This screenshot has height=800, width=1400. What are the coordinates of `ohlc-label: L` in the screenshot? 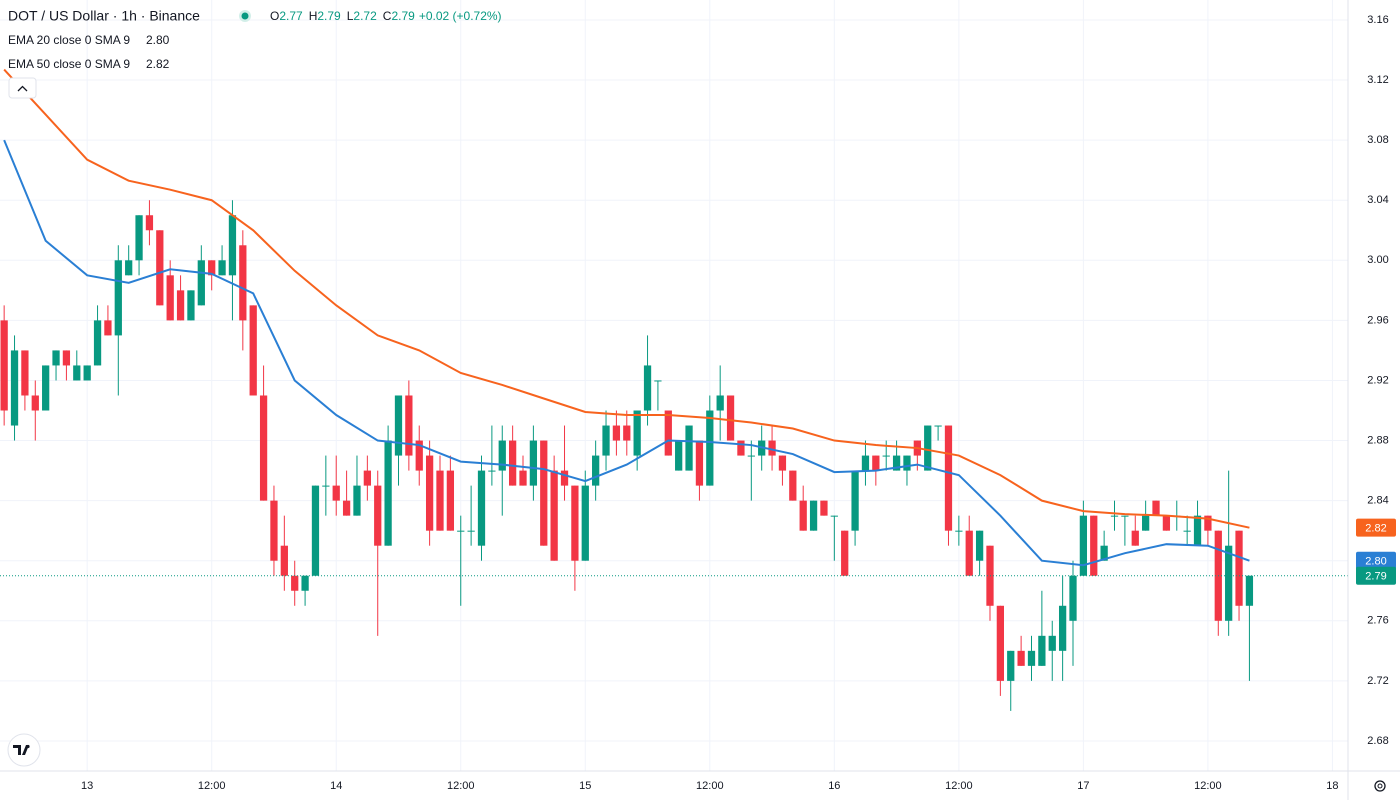 It's located at (350, 16).